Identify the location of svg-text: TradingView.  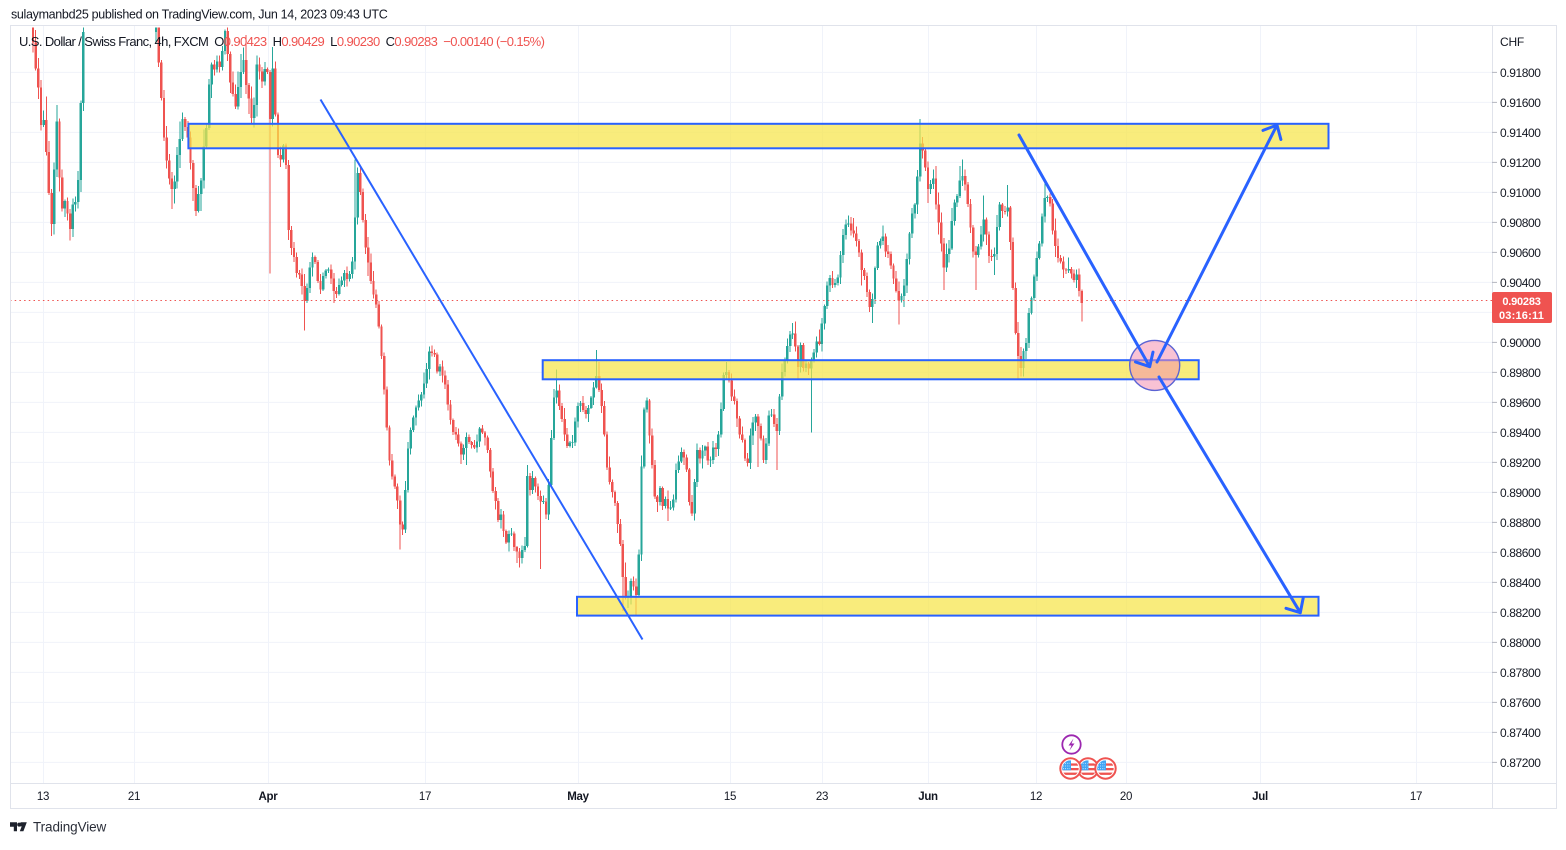
(70, 827).